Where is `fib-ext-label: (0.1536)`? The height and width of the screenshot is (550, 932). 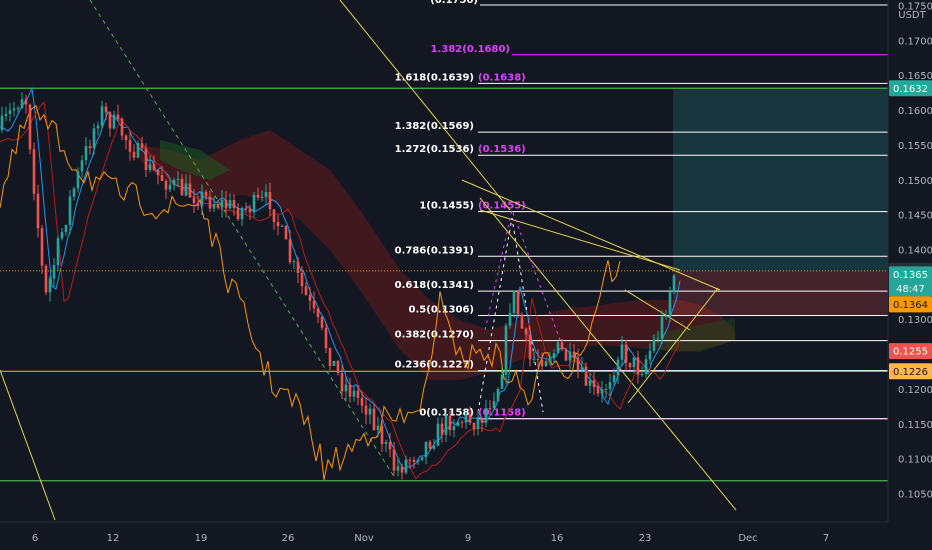 fib-ext-label: (0.1536) is located at coordinates (502, 149).